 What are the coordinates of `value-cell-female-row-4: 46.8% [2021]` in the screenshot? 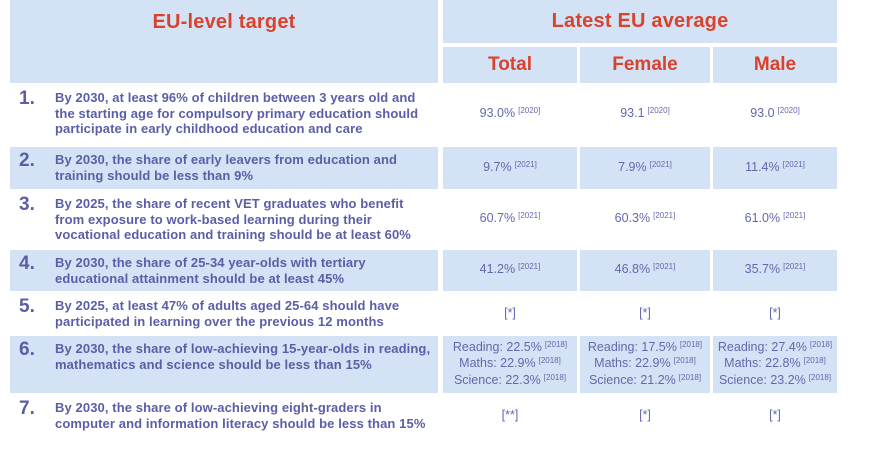 It's located at (645, 270).